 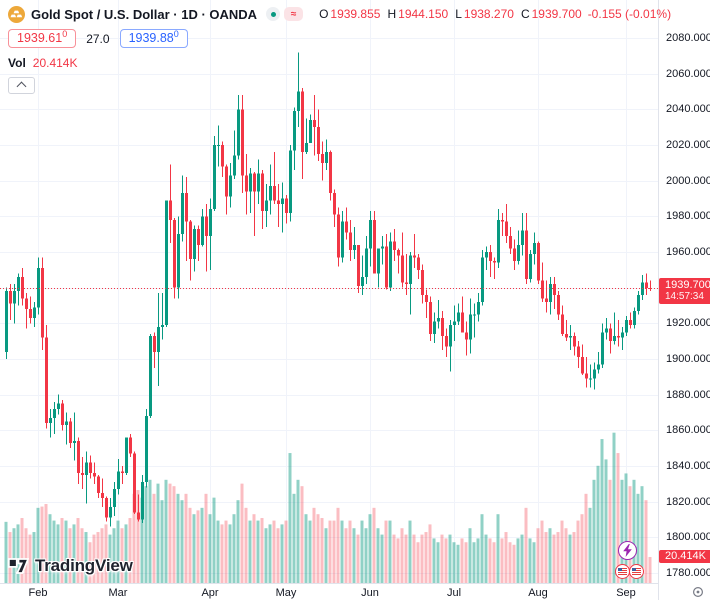 What do you see at coordinates (458, 14) in the screenshot?
I see `low-label: L` at bounding box center [458, 14].